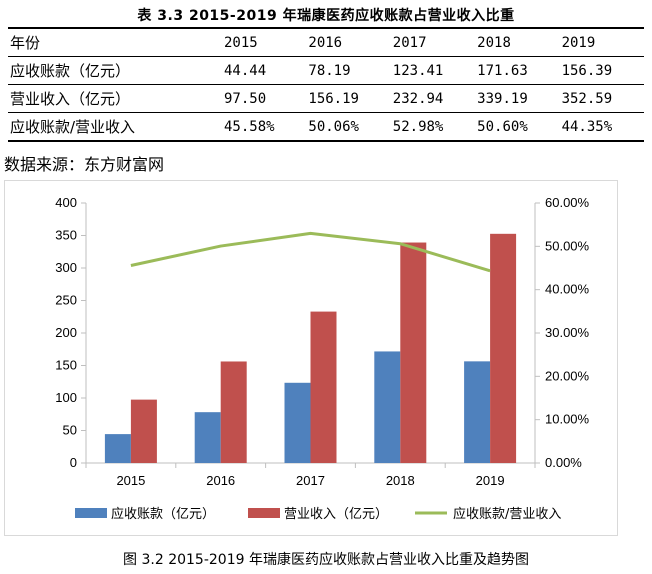  I want to click on table-row: 年份 2015 2016 2017 2018 2019, so click(326, 42).